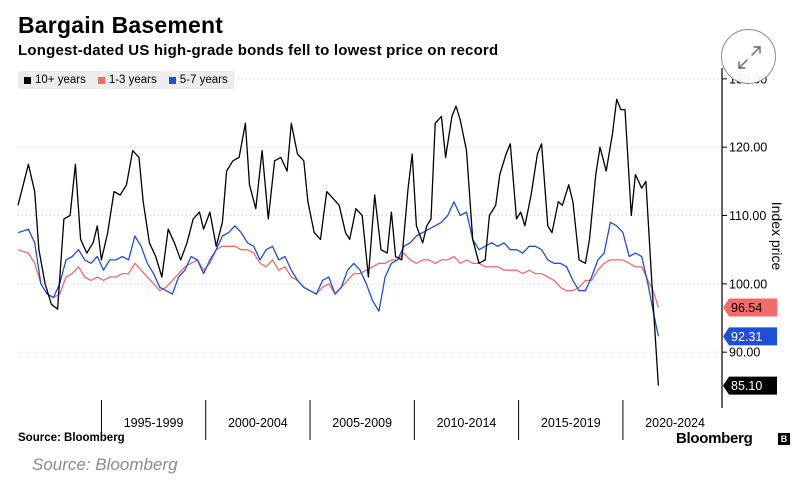  I want to click on last-value-label-1-3-years: 96.54, so click(750, 307).